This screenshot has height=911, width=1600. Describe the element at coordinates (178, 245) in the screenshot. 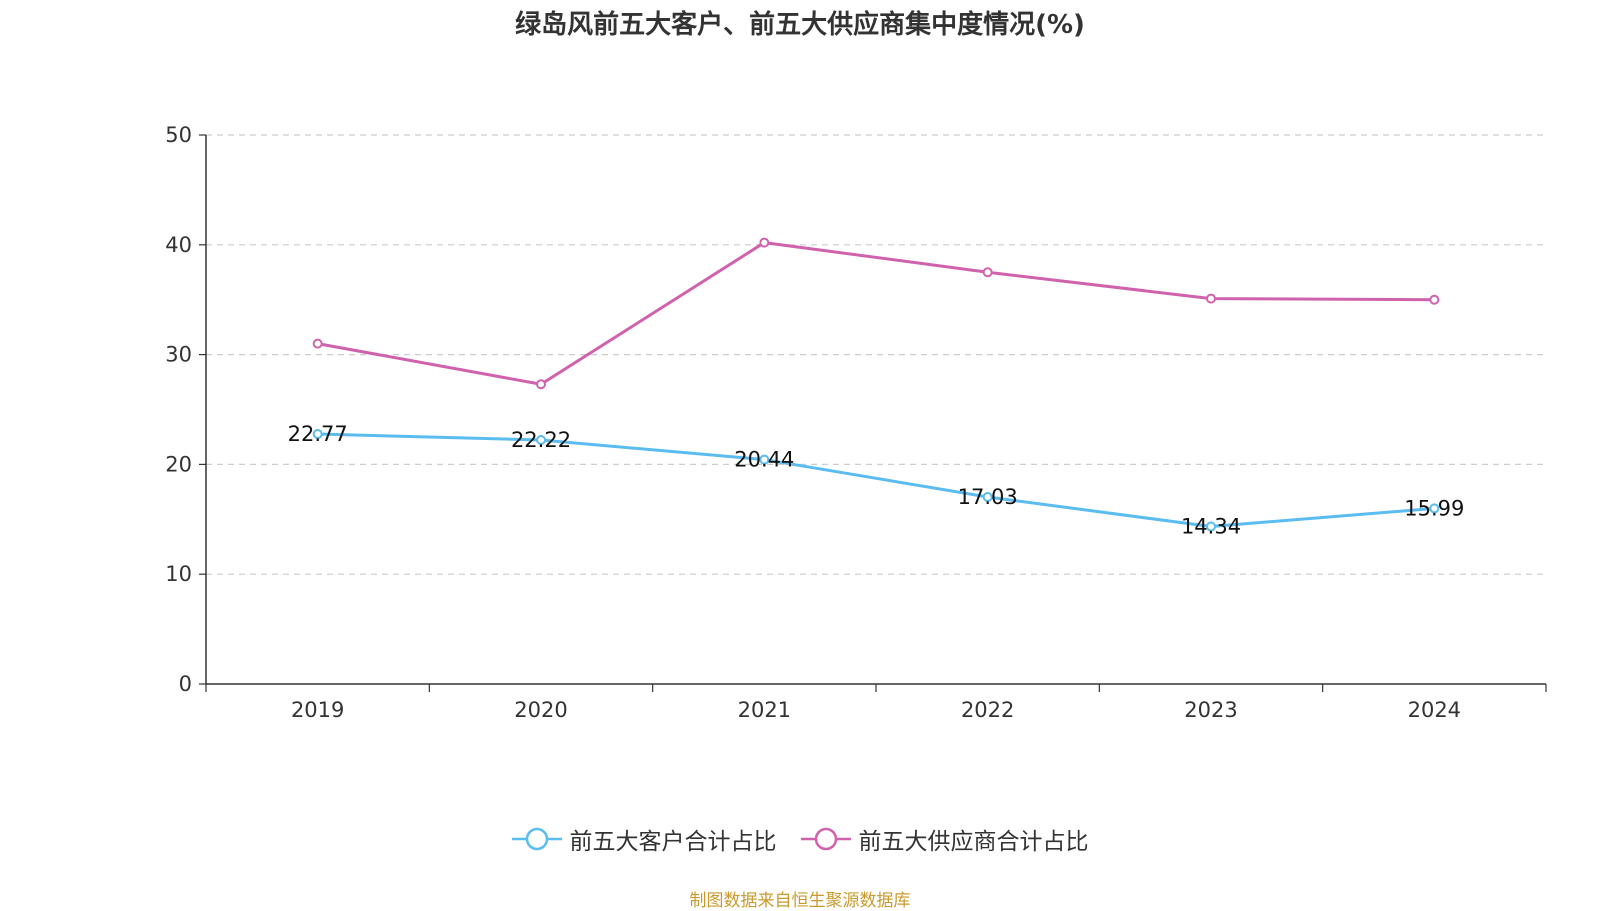

I see `y-tick-label-40: 40` at that location.